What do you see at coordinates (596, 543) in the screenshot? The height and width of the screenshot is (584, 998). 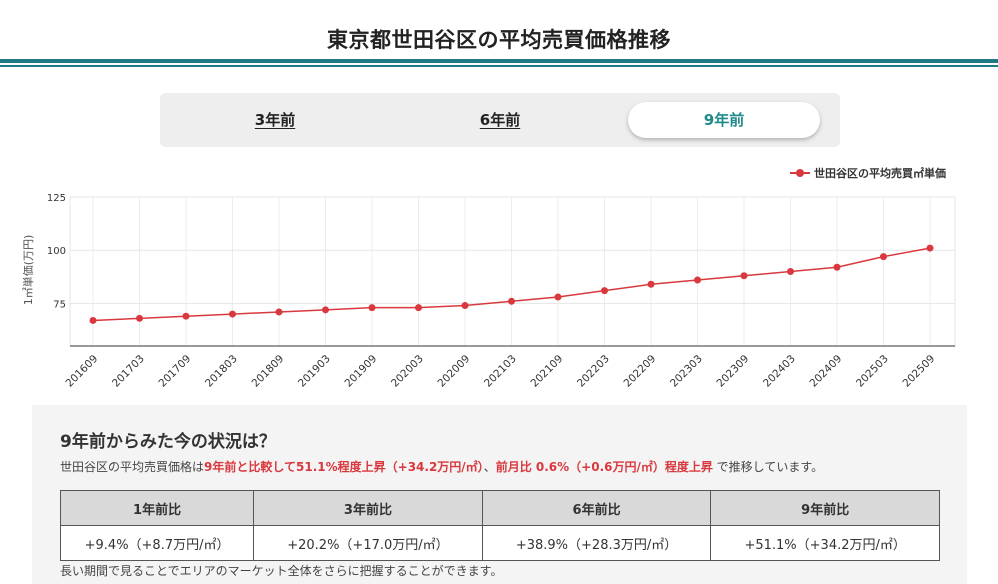 I see `value-6y: +38.9%（+28.3万円/㎡）` at bounding box center [596, 543].